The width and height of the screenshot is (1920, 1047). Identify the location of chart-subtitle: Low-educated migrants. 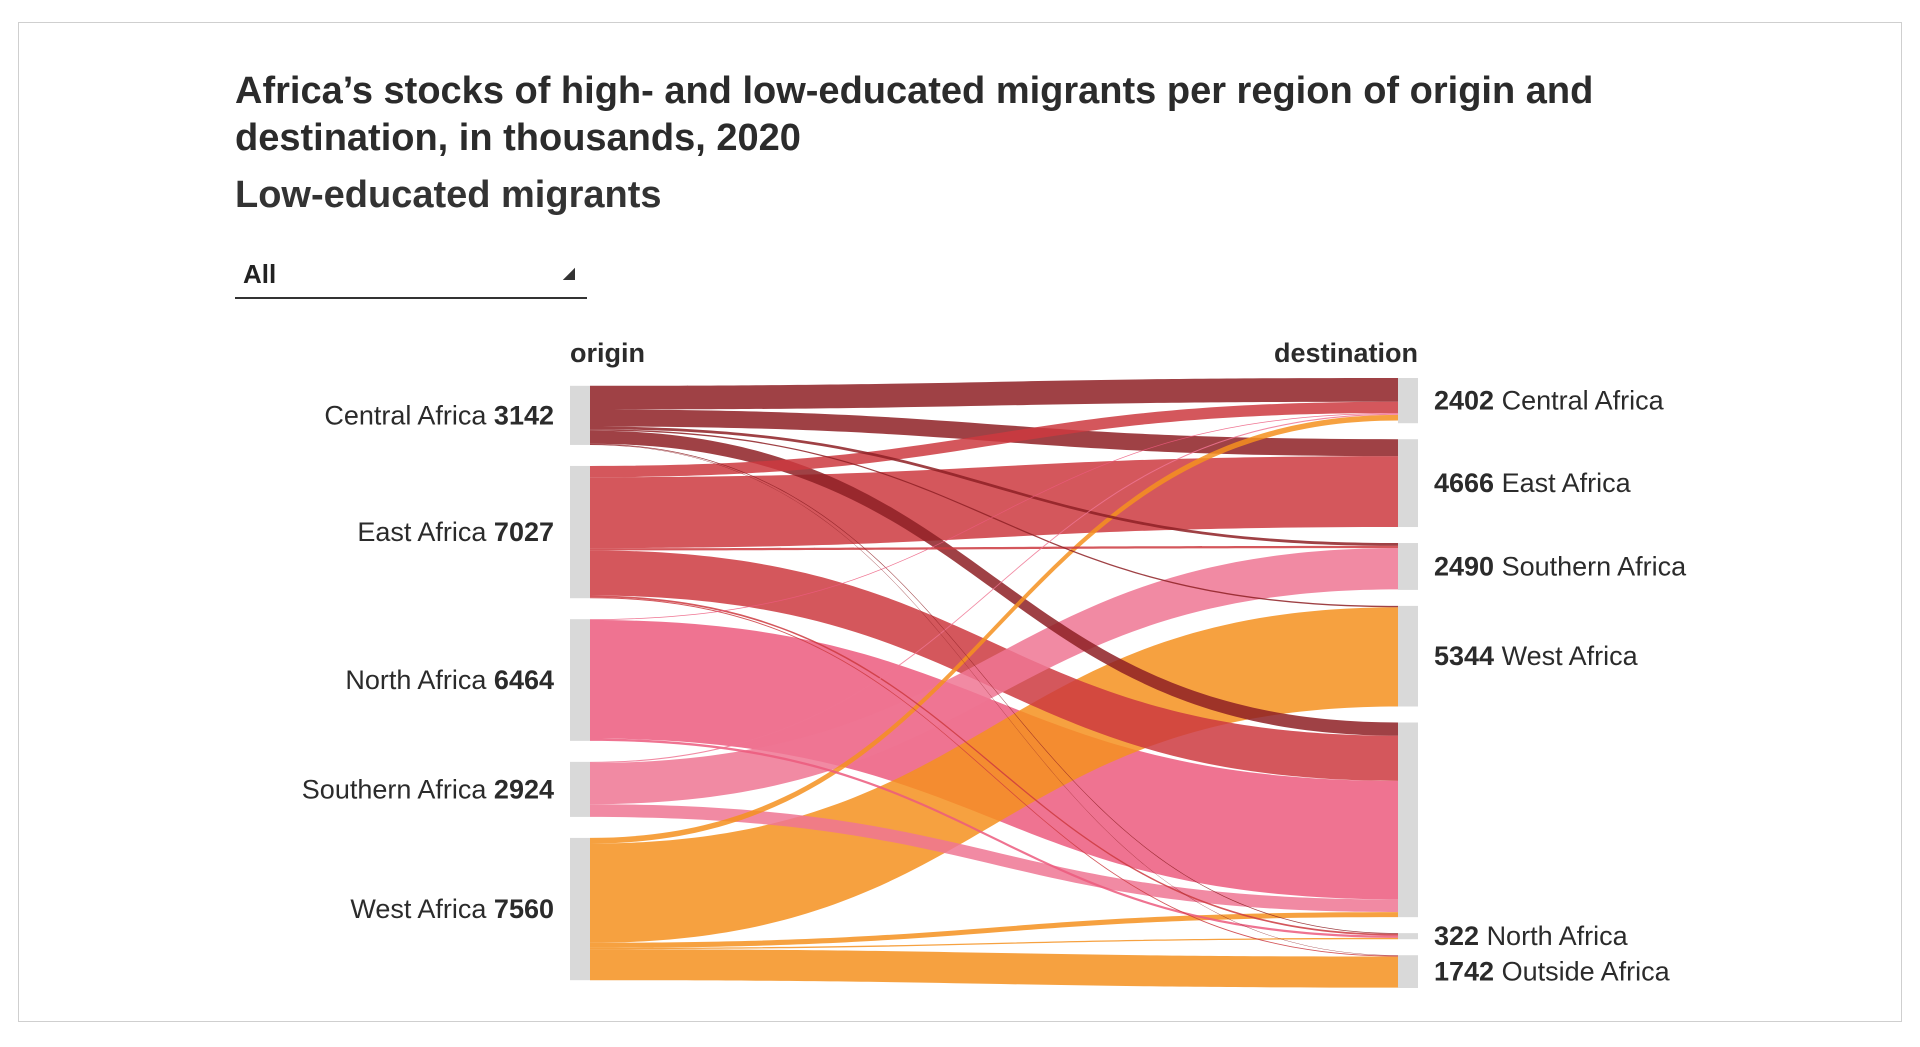
(448, 195).